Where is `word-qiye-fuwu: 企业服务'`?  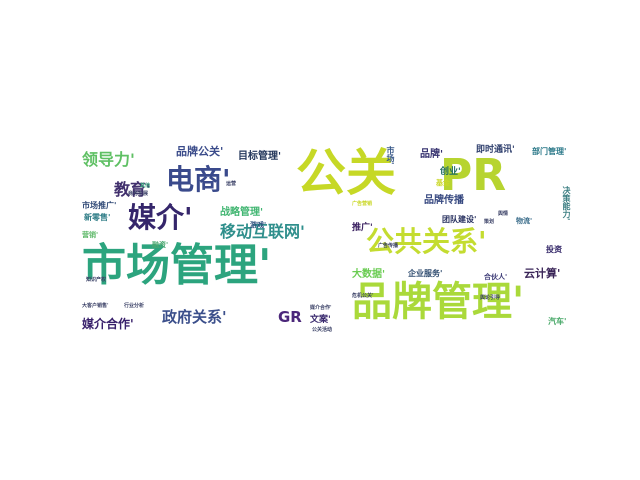
word-qiye-fuwu: 企业服务' is located at coordinates (425, 273).